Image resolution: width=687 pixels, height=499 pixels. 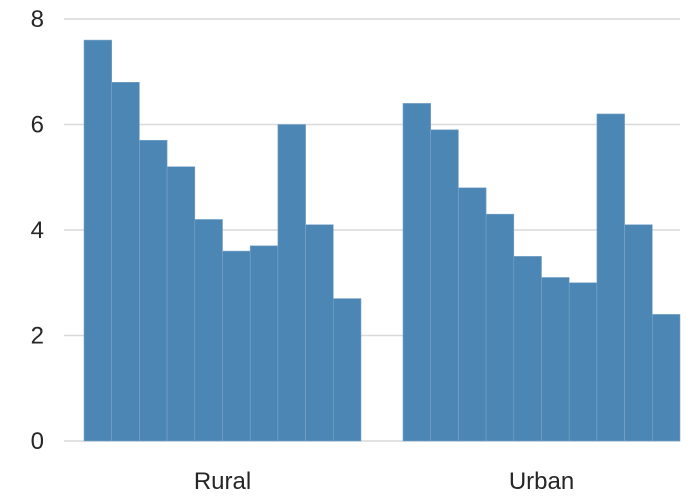 I want to click on y-tick-label: 8, so click(x=37, y=19).